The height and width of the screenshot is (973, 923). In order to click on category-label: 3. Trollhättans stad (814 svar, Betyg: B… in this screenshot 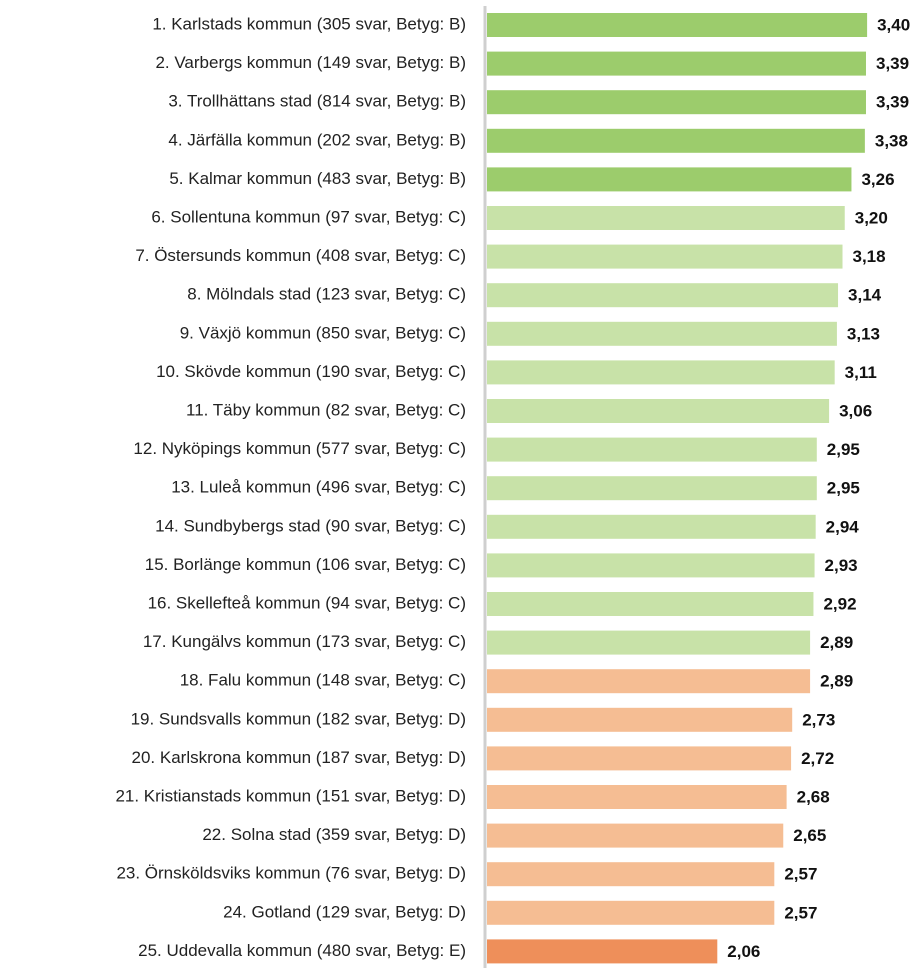, I will do `click(317, 101)`.